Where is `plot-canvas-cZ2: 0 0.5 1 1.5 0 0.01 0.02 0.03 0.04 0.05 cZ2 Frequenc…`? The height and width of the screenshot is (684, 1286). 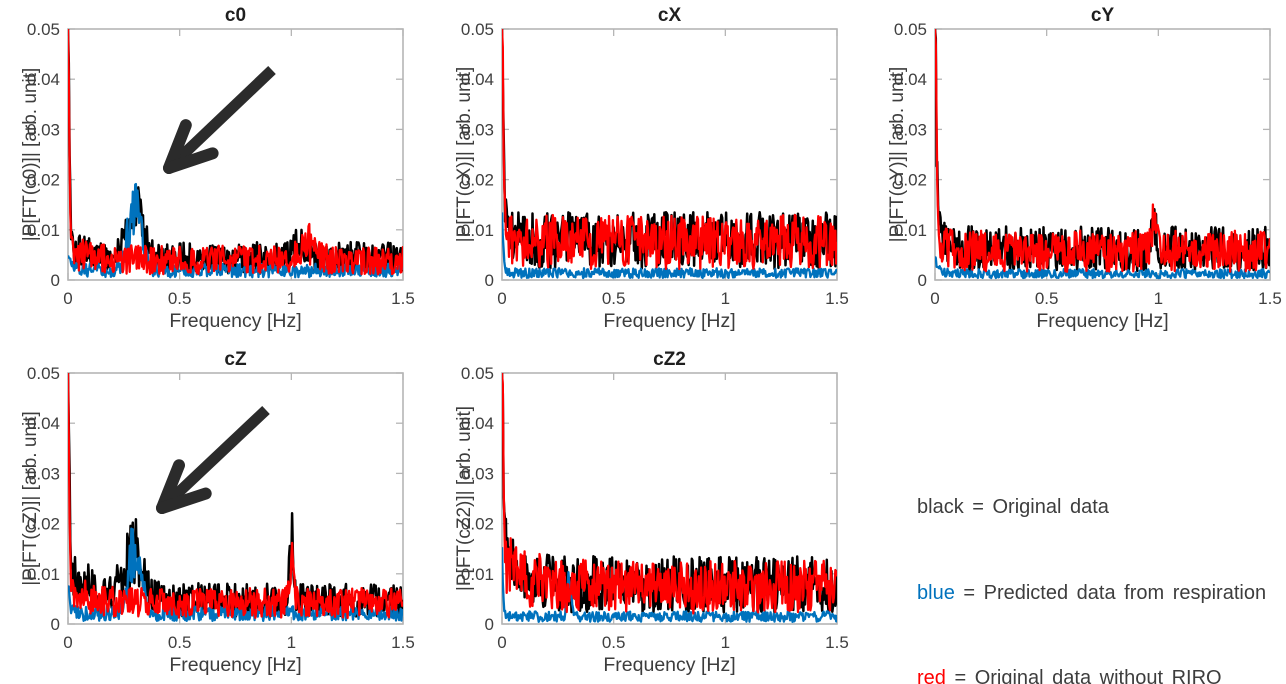
plot-canvas-cZ2: 0 0.5 1 1.5 0 0.01 0.02 0.03 0.04 0.05 cZ2 Frequenc… is located at coordinates (651, 512).